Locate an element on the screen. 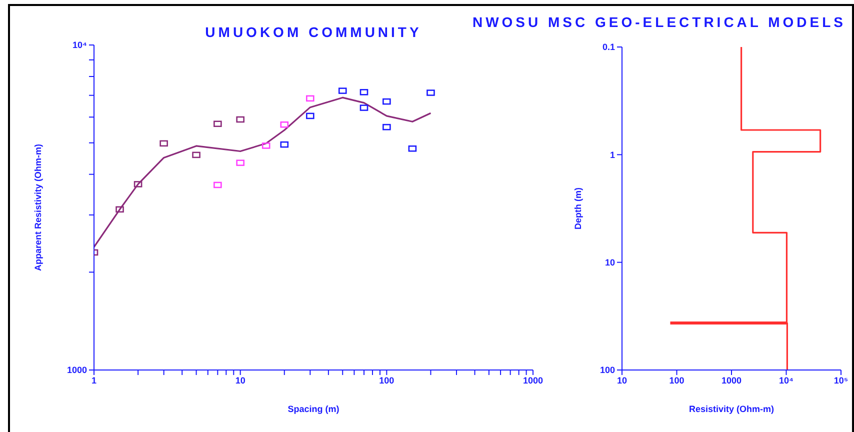 The width and height of the screenshot is (854, 432). x-tick-label: 10⁴ is located at coordinates (786, 380).